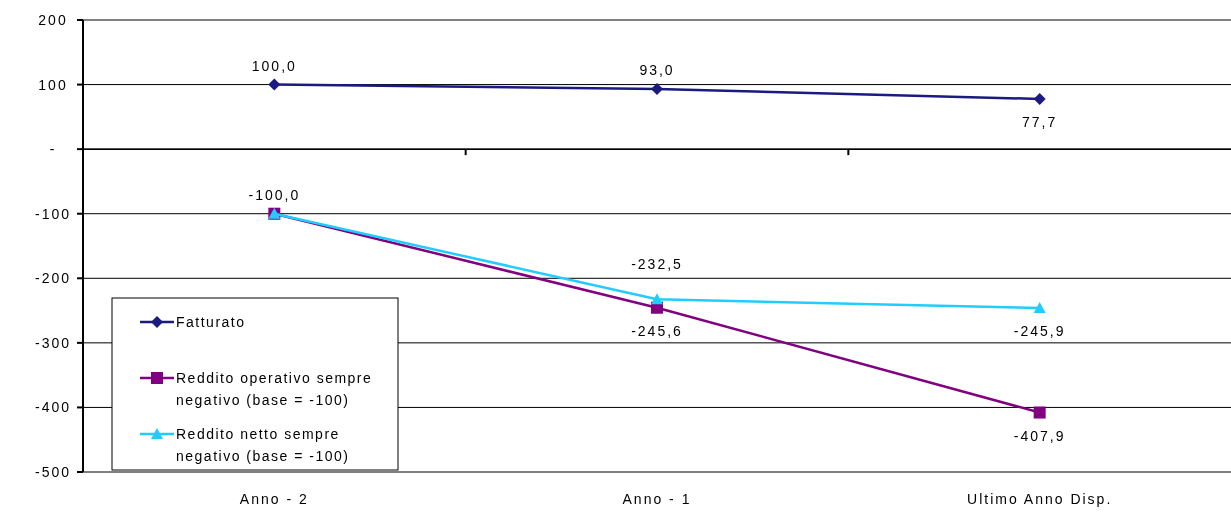  I want to click on data-label: -245,9, so click(1039, 330).